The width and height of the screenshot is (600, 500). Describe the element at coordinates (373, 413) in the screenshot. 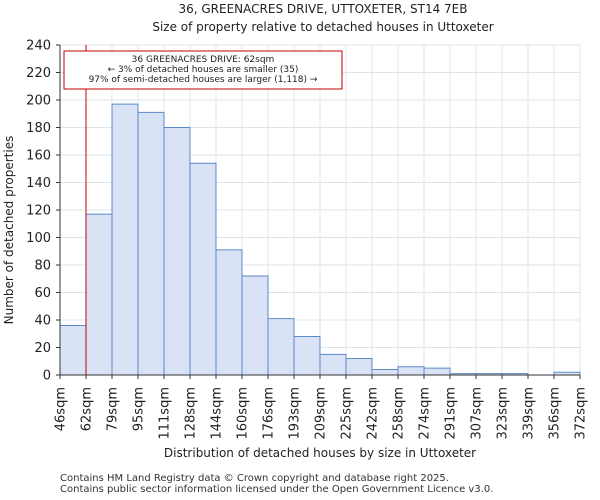

I see `x-tick-label: 242sqm` at that location.